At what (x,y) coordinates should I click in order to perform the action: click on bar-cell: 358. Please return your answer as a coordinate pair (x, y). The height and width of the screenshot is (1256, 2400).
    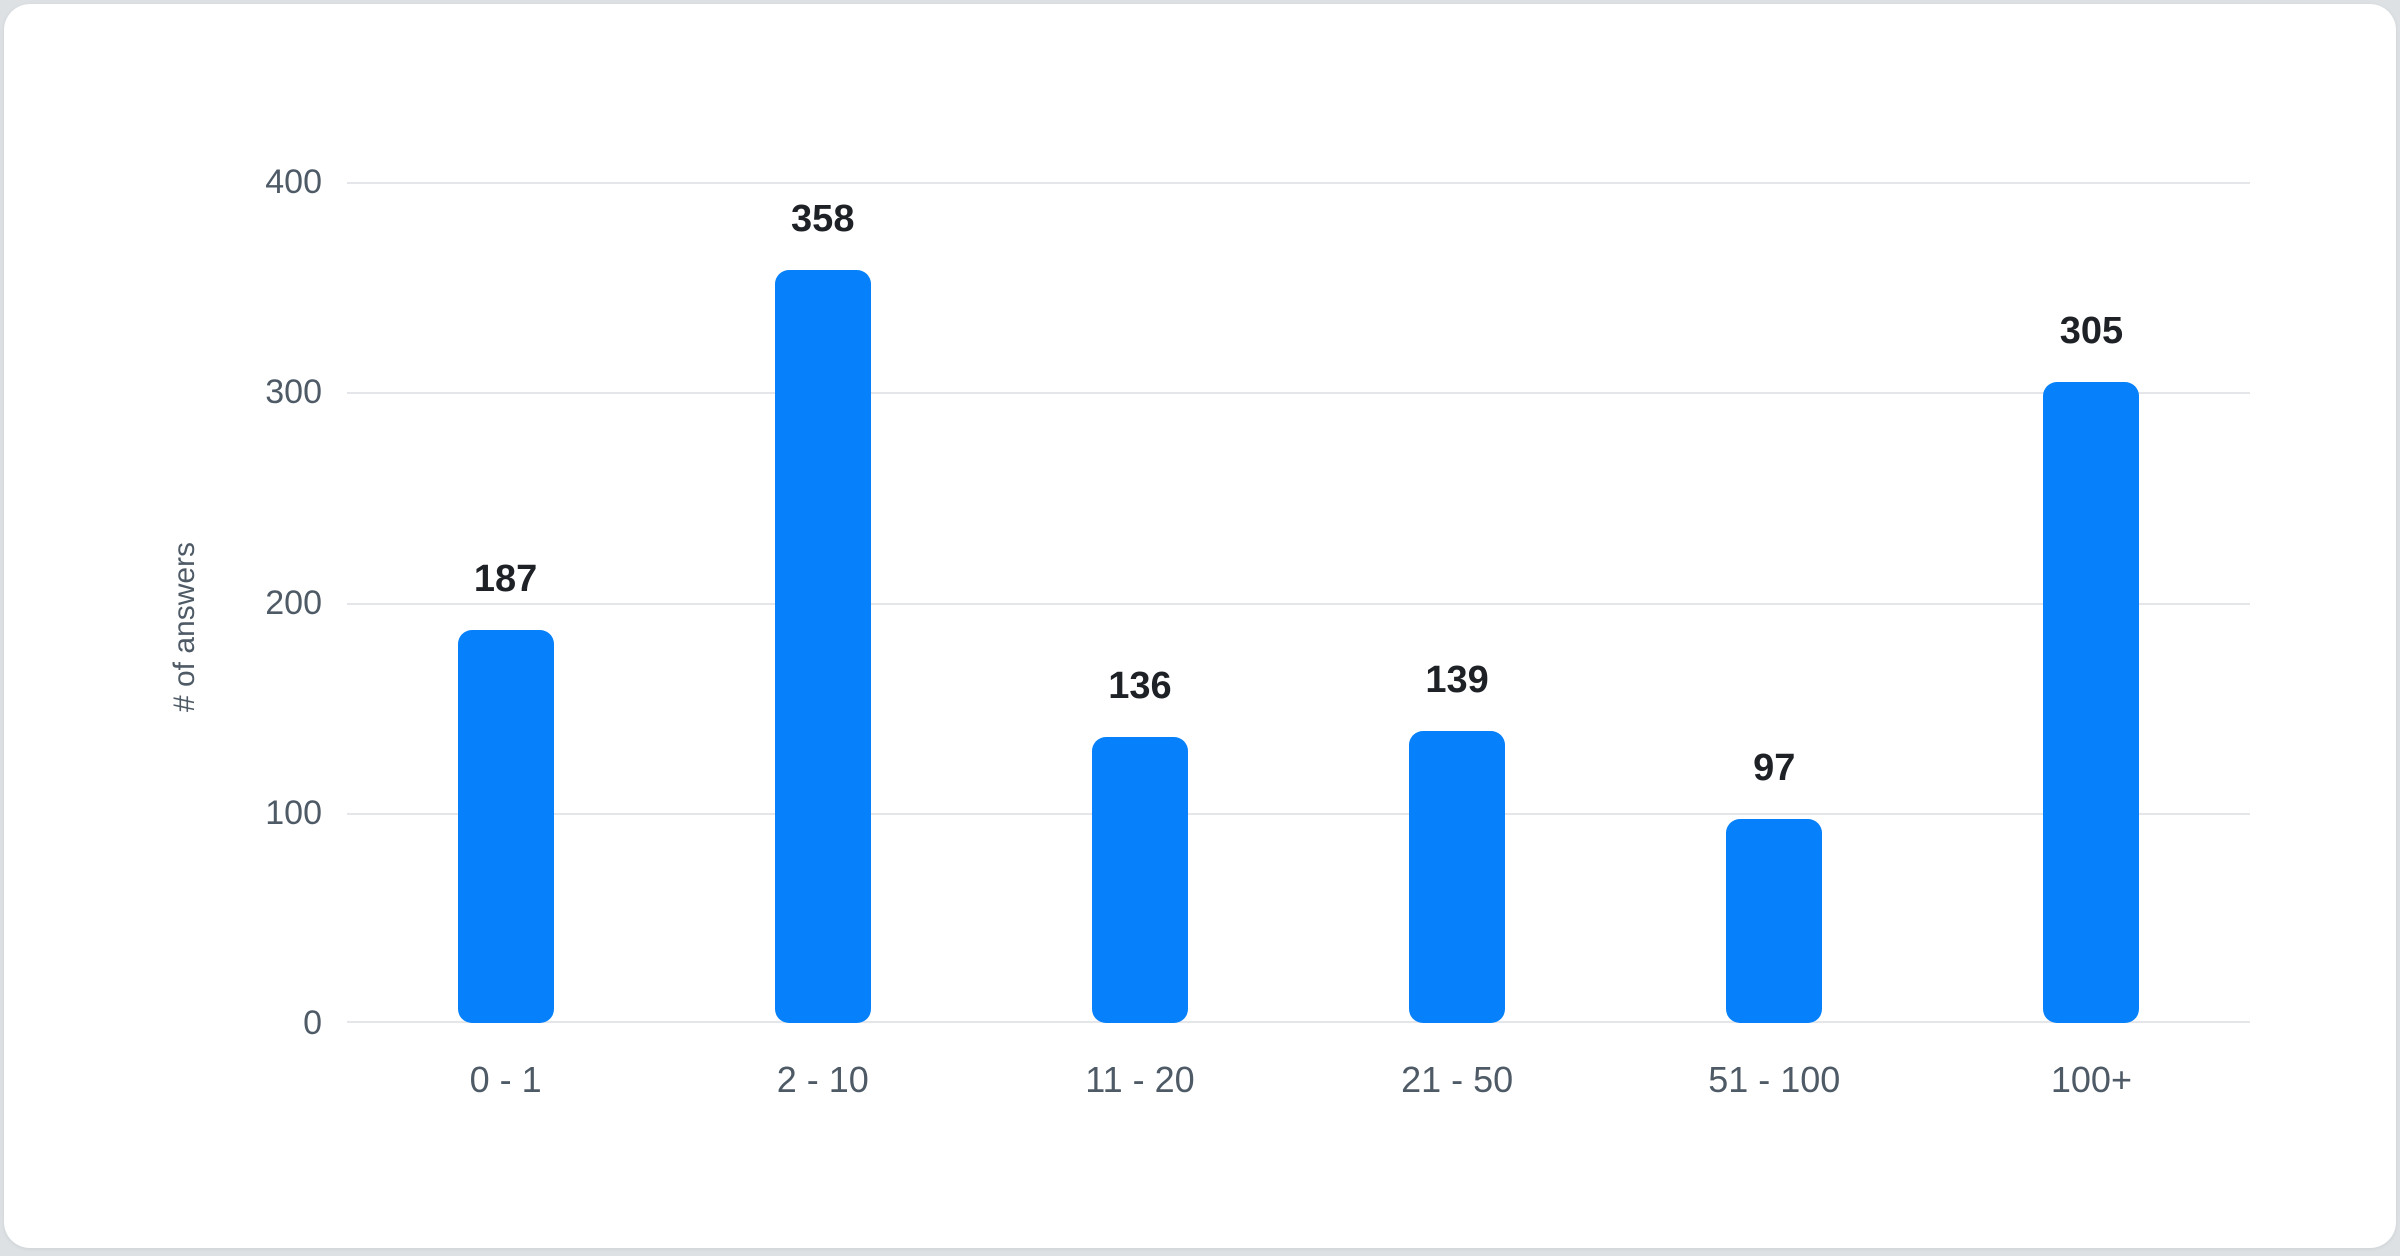
    Looking at the image, I should click on (822, 602).